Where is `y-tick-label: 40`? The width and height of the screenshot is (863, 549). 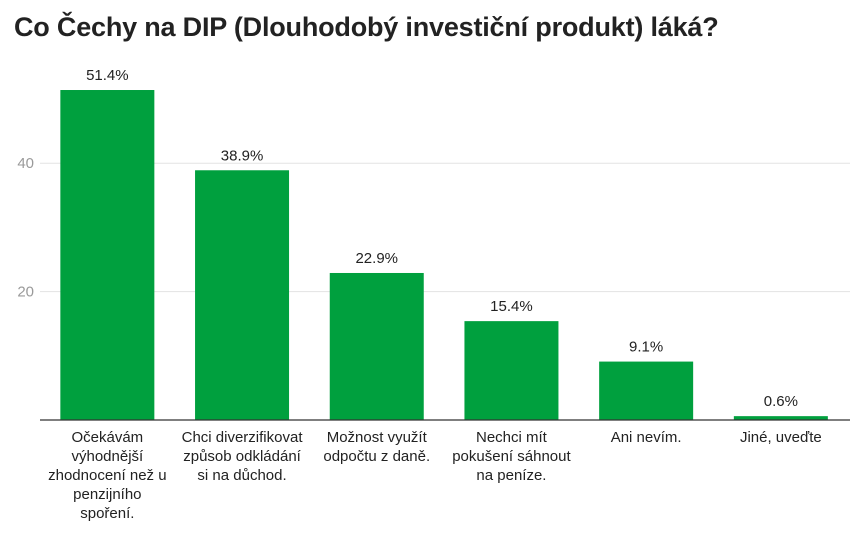
y-tick-label: 40 is located at coordinates (25, 163).